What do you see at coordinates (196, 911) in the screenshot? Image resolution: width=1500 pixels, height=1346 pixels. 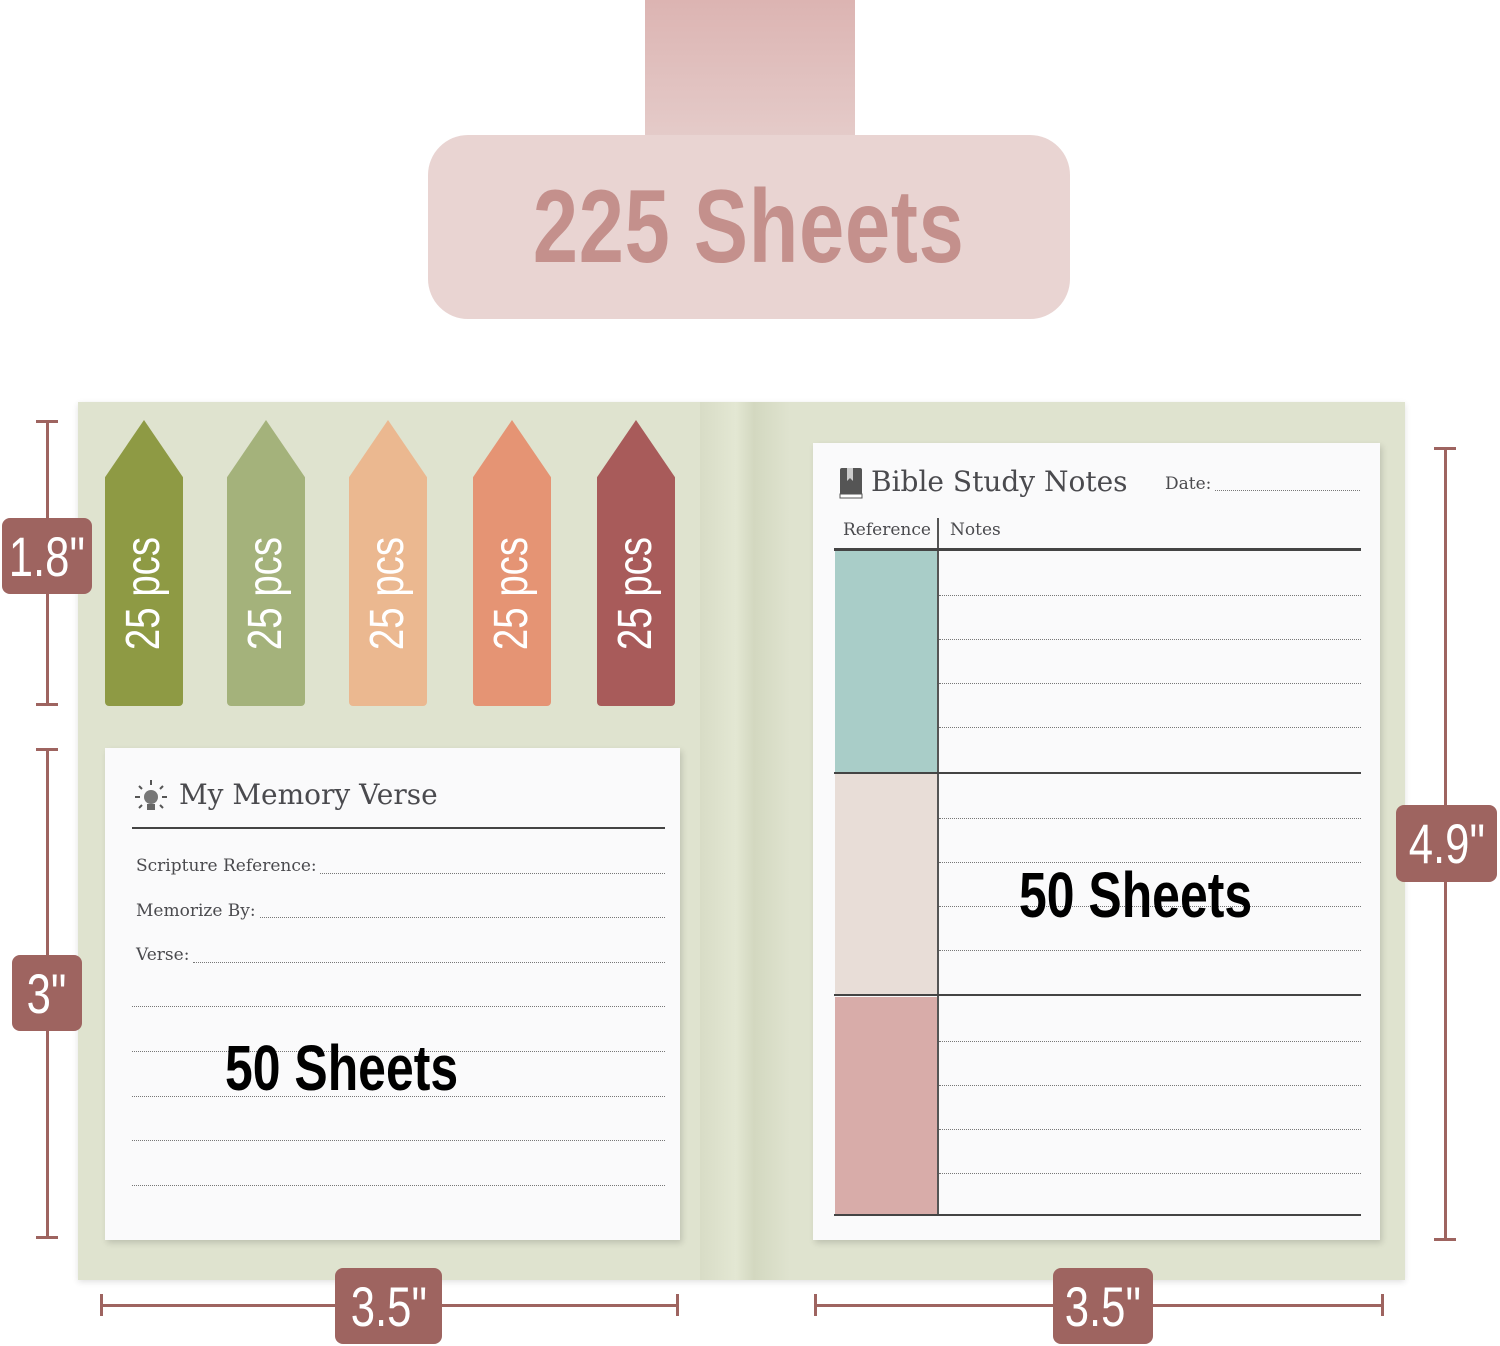 I see `field-memorize-by: Memorize By:` at bounding box center [196, 911].